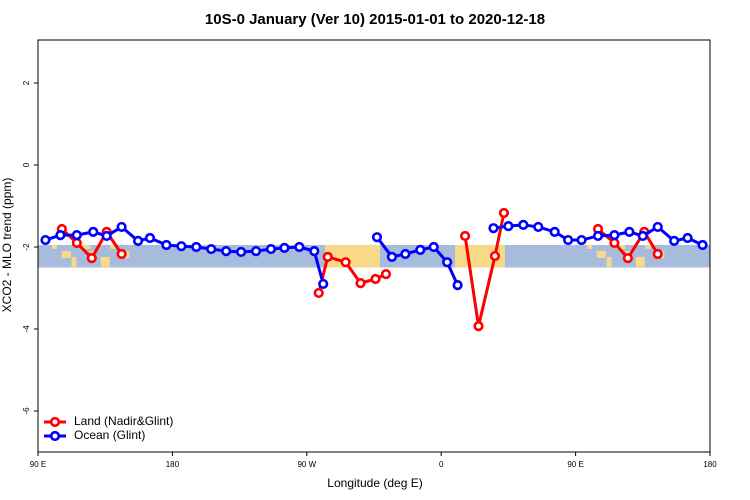 This screenshot has height=500, width=750. I want to click on x-axis-label: Longitude (deg E), so click(374, 483).